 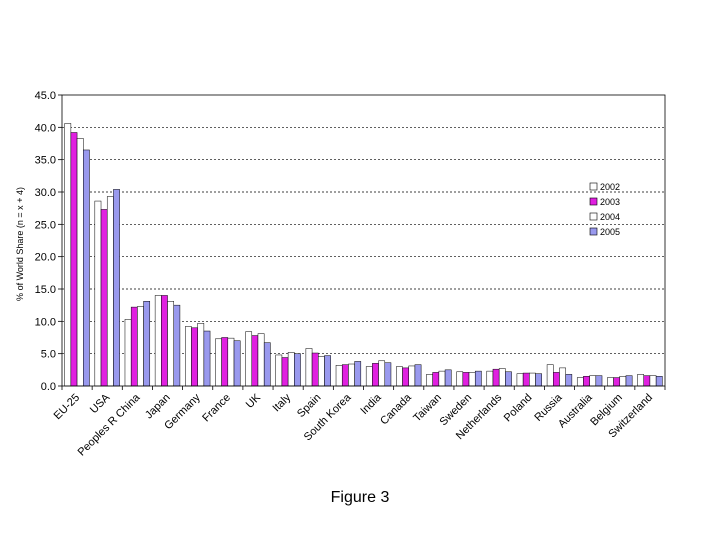 I want to click on y-tick-label: 35.0, so click(x=45, y=161).